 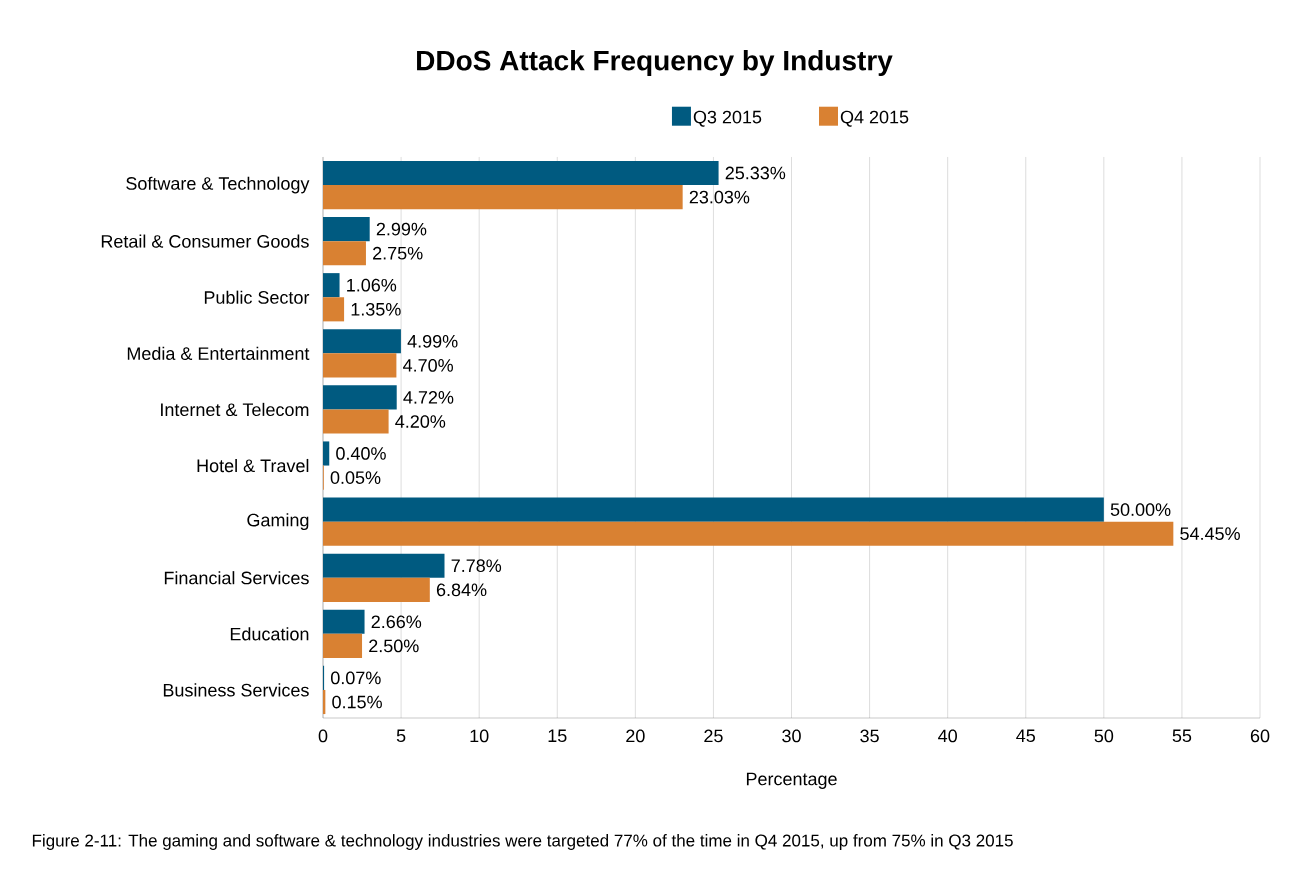 I want to click on caption: Figure 2-11: The gaming and software & technology industries were targeted 77% of the time in Q4 2015, up from 75% in Q3 2015, so click(x=522, y=842).